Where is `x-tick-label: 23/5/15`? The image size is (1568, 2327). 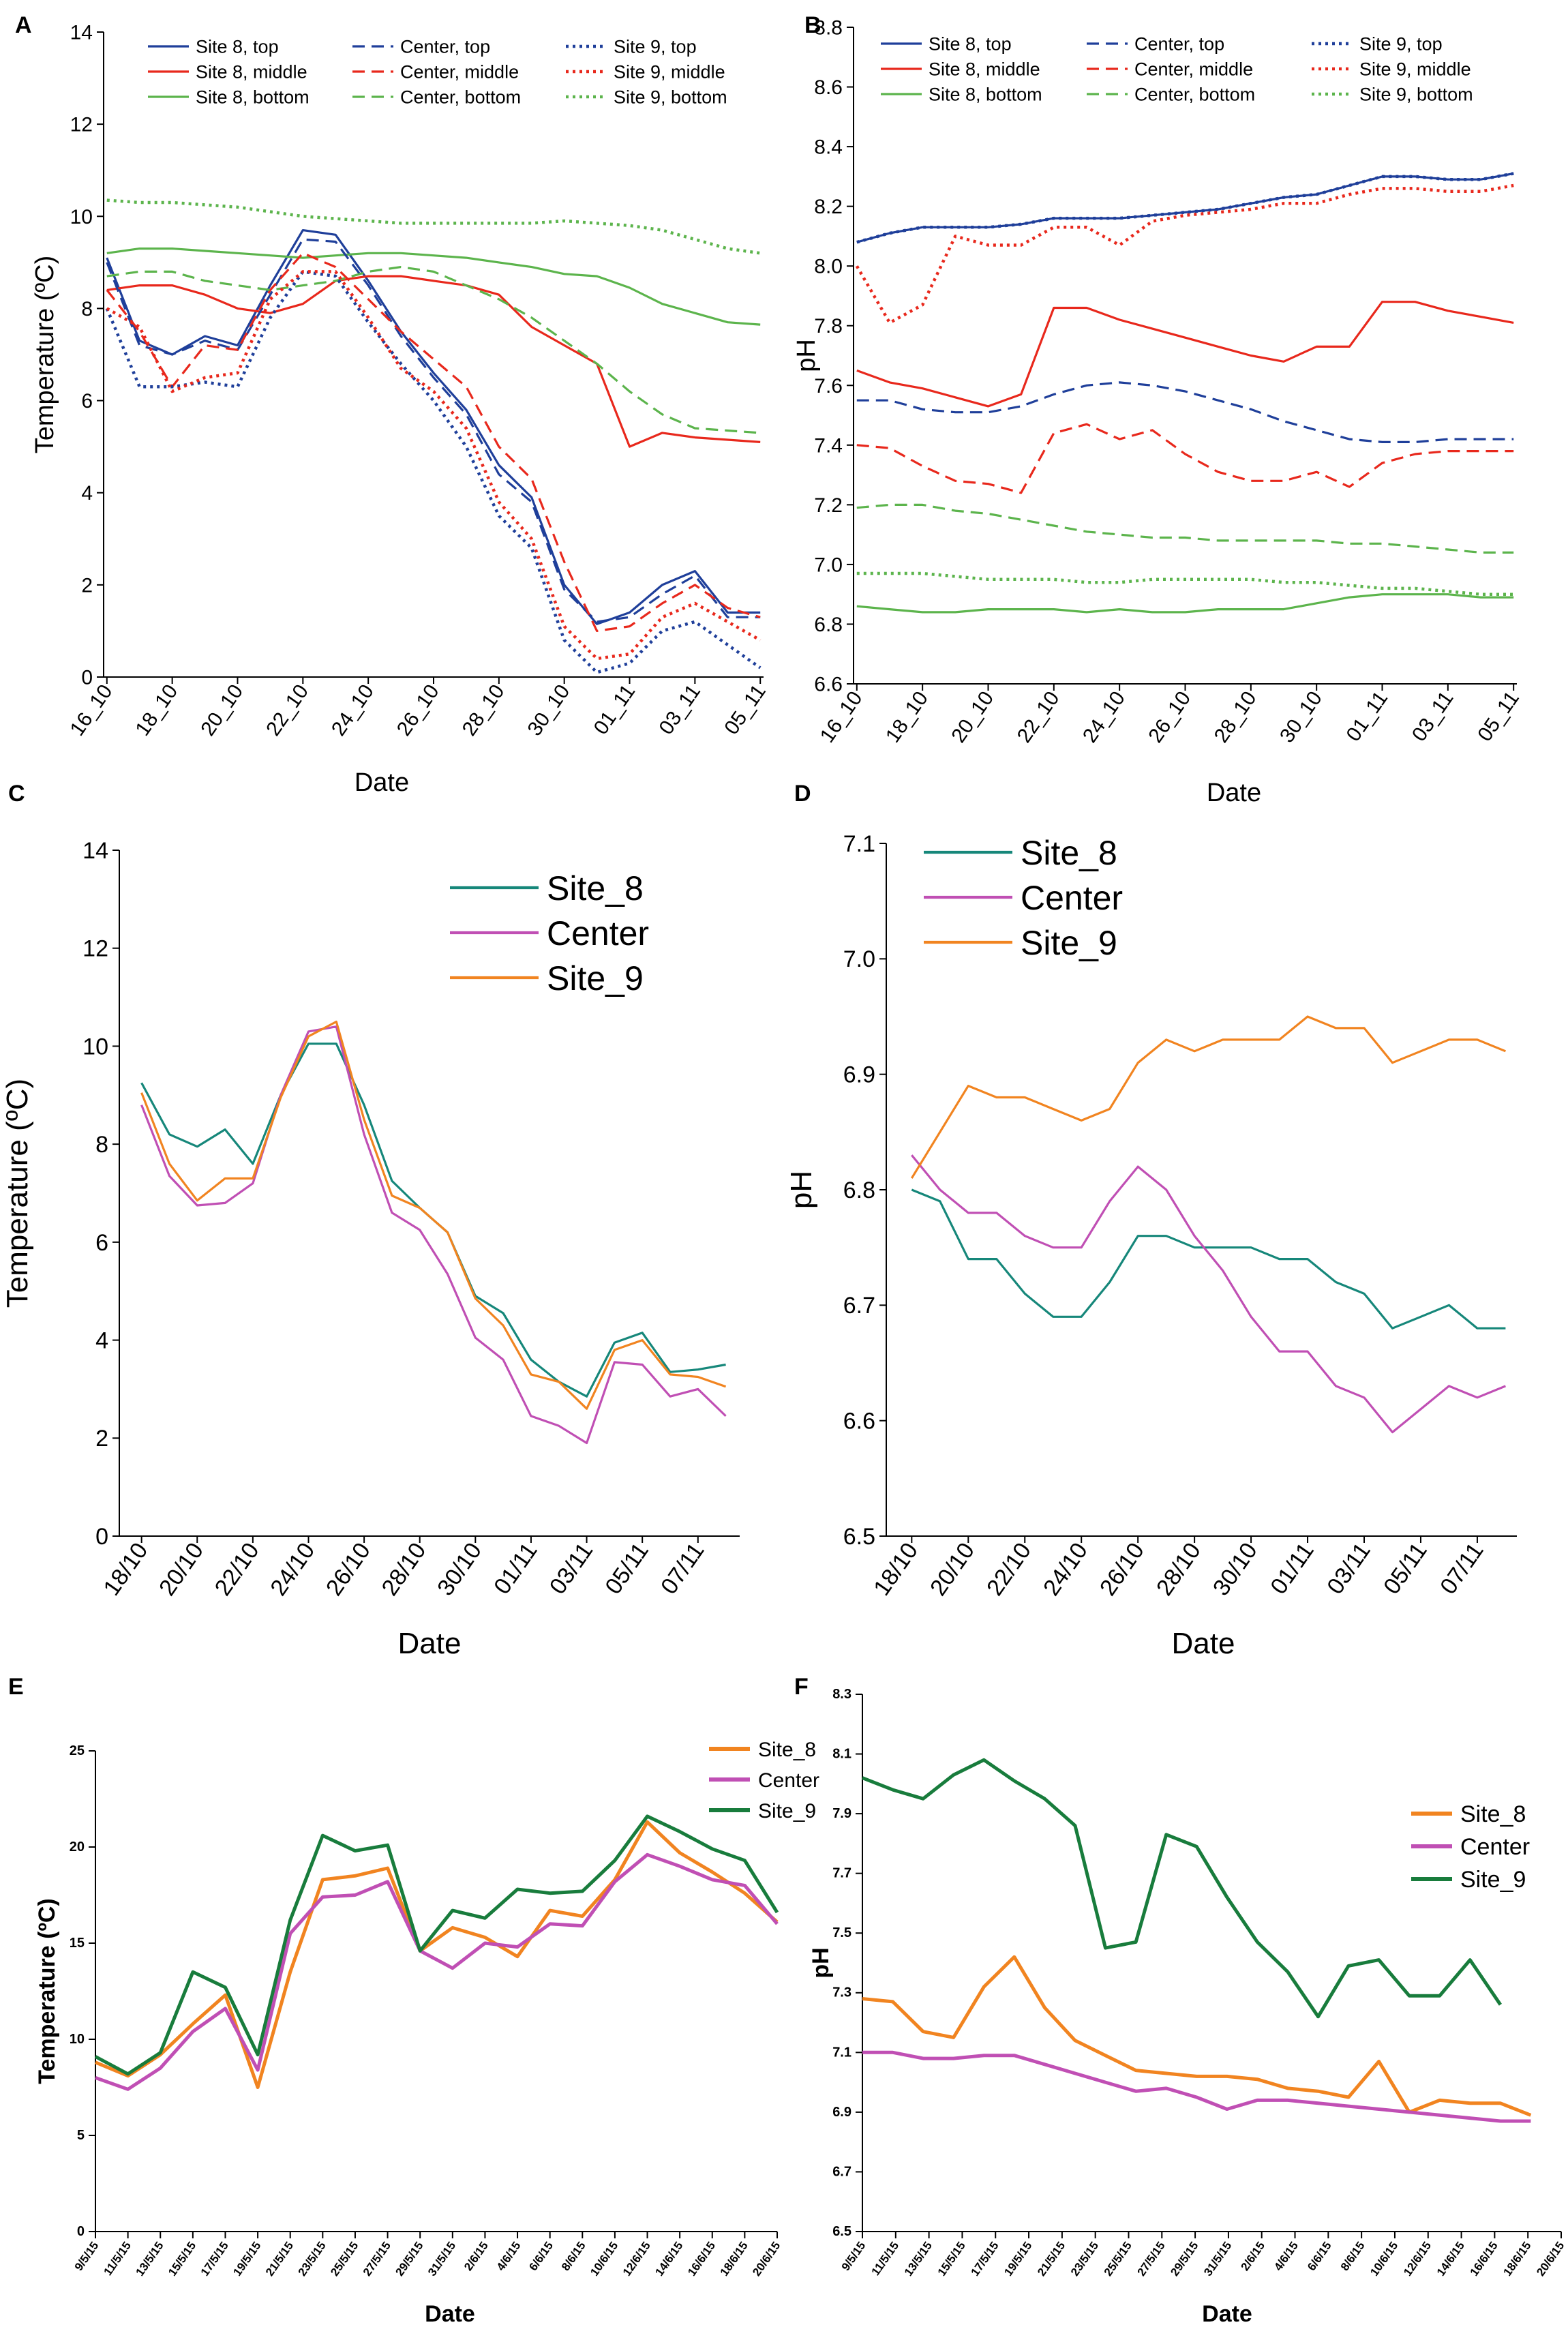 x-tick-label: 23/5/15 is located at coordinates (312, 2258).